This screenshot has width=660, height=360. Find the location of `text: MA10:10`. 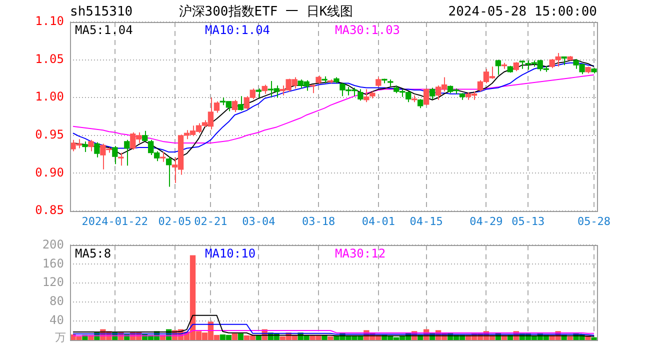

text: MA10:10 is located at coordinates (230, 253).